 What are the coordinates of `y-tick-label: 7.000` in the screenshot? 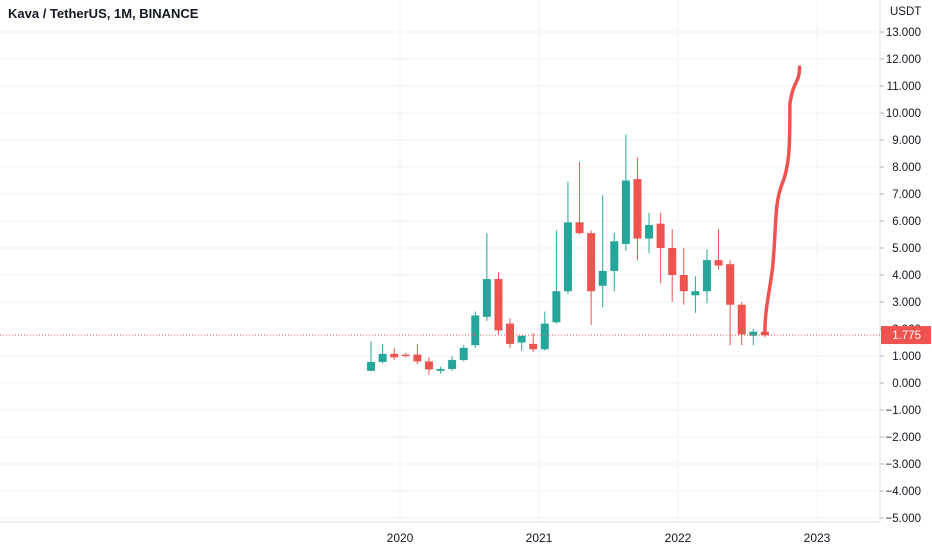 It's located at (906, 195).